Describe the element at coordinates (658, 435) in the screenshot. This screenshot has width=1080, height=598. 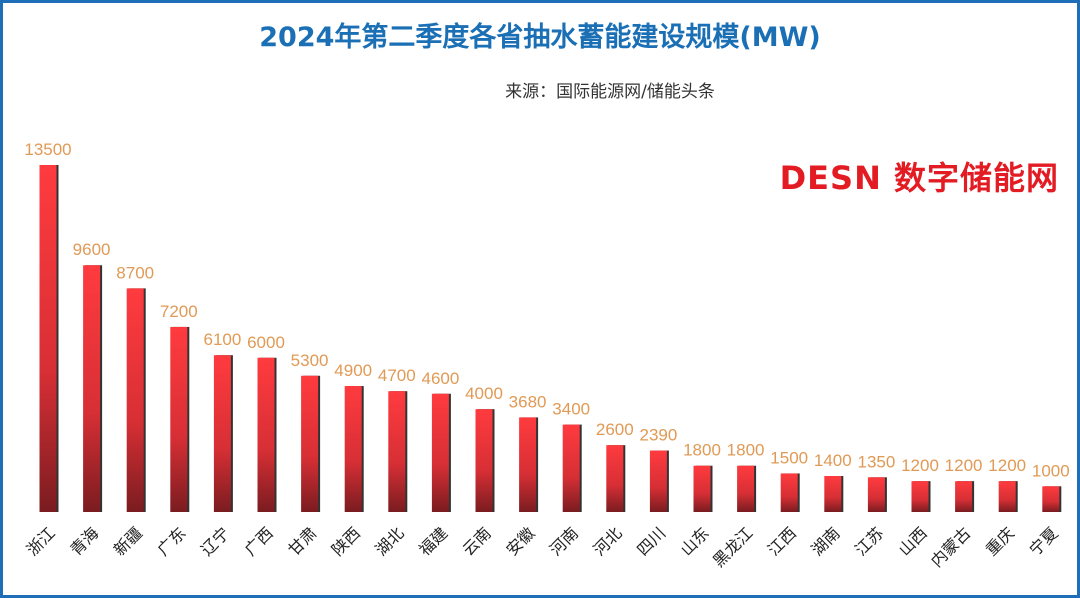
I see `data-label: 2390` at that location.